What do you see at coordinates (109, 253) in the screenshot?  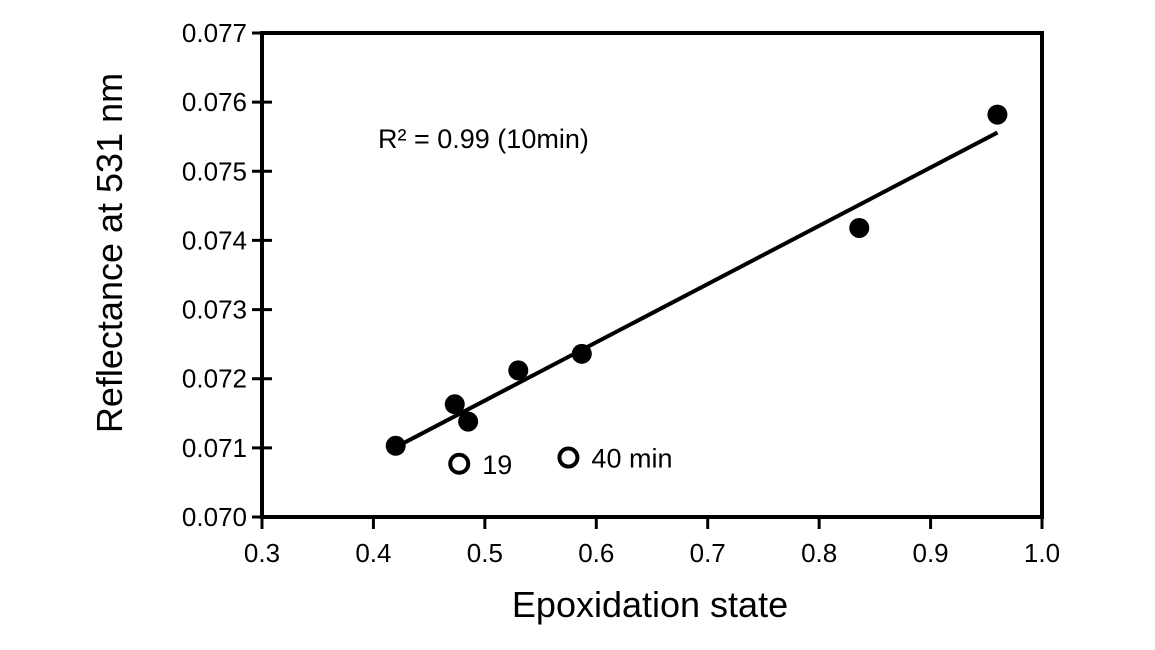 I see `y-axis-title: Reflectance at 531 nm` at bounding box center [109, 253].